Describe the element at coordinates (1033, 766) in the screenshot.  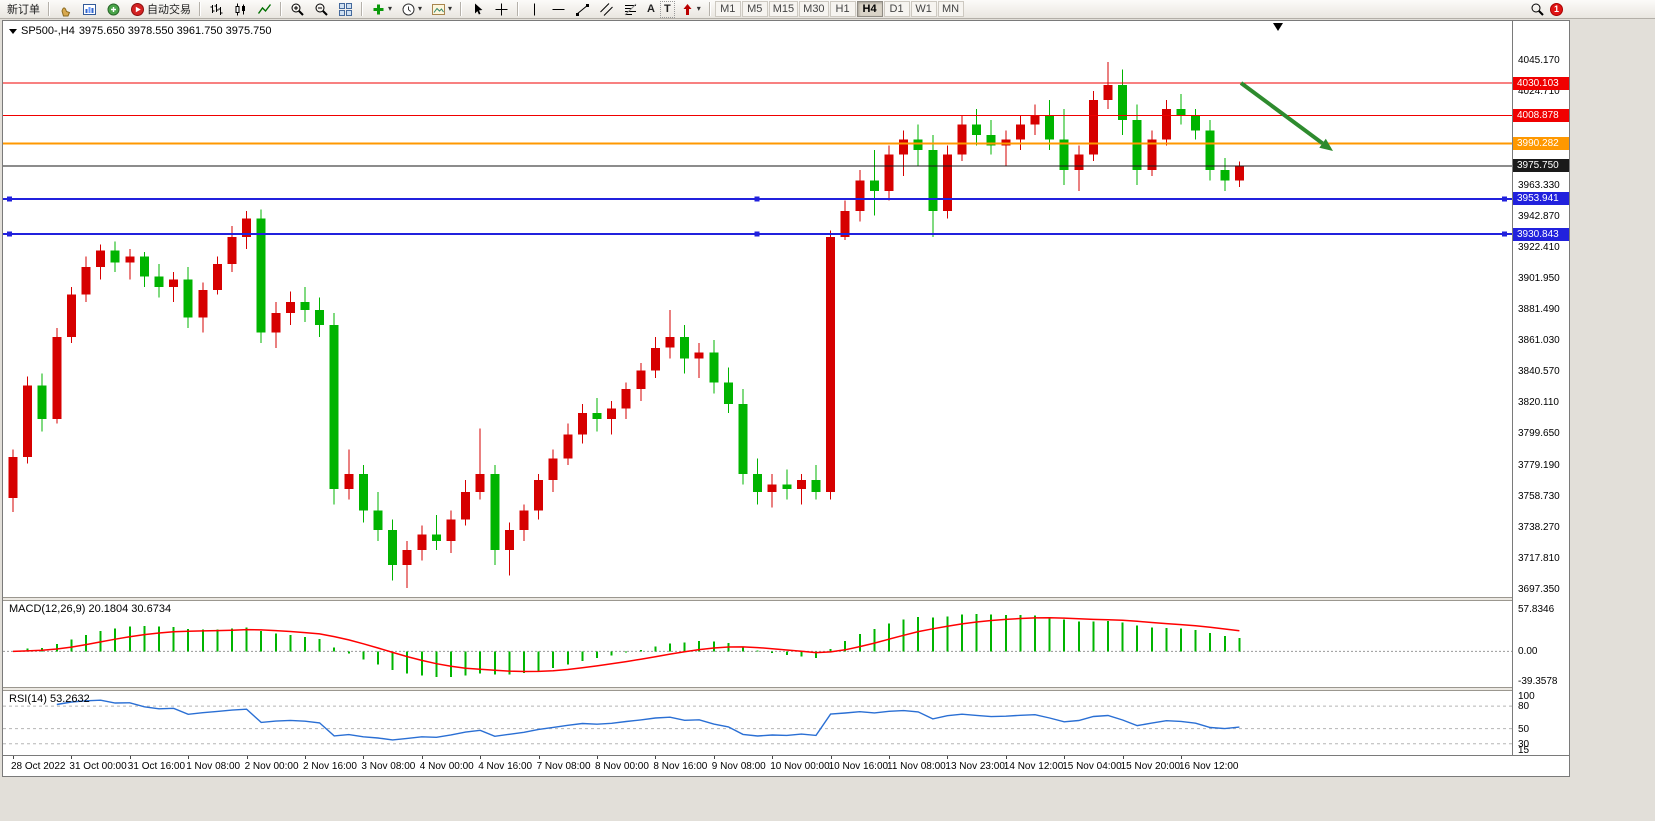
I see `date-axis-label: 14 Nov 12:00` at that location.